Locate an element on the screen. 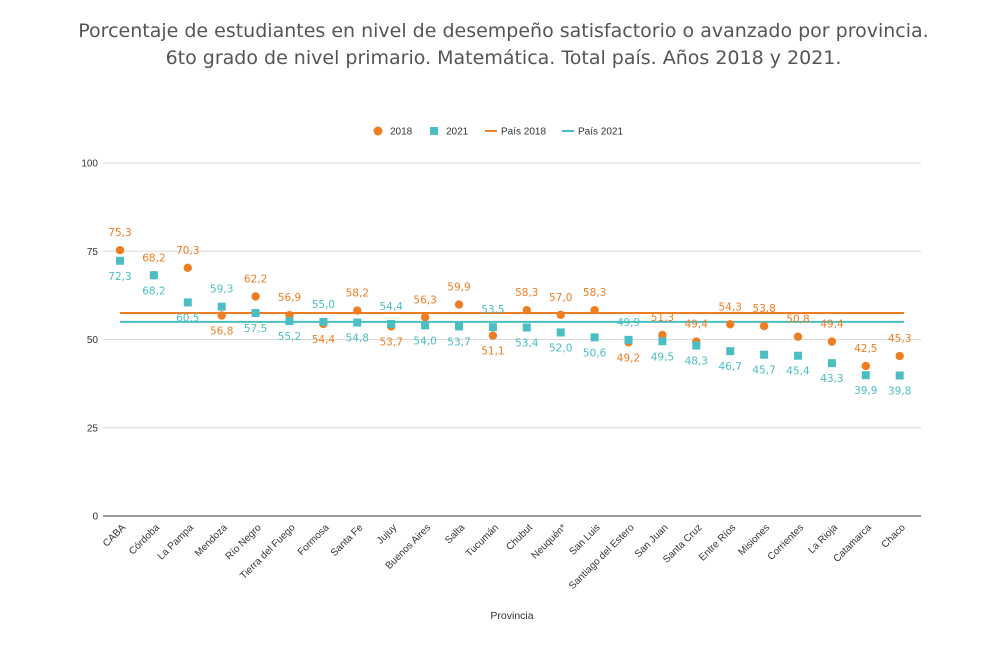 The image size is (1007, 652). data-label-2018: 62,2 is located at coordinates (255, 279).